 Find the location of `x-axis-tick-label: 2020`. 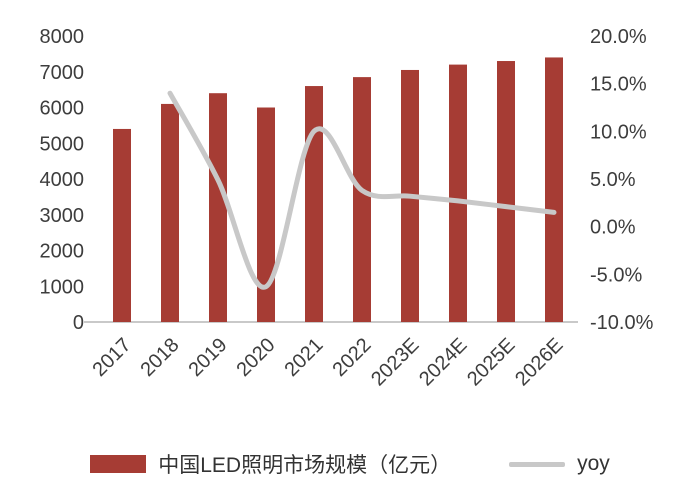

x-axis-tick-label: 2020 is located at coordinates (256, 357).